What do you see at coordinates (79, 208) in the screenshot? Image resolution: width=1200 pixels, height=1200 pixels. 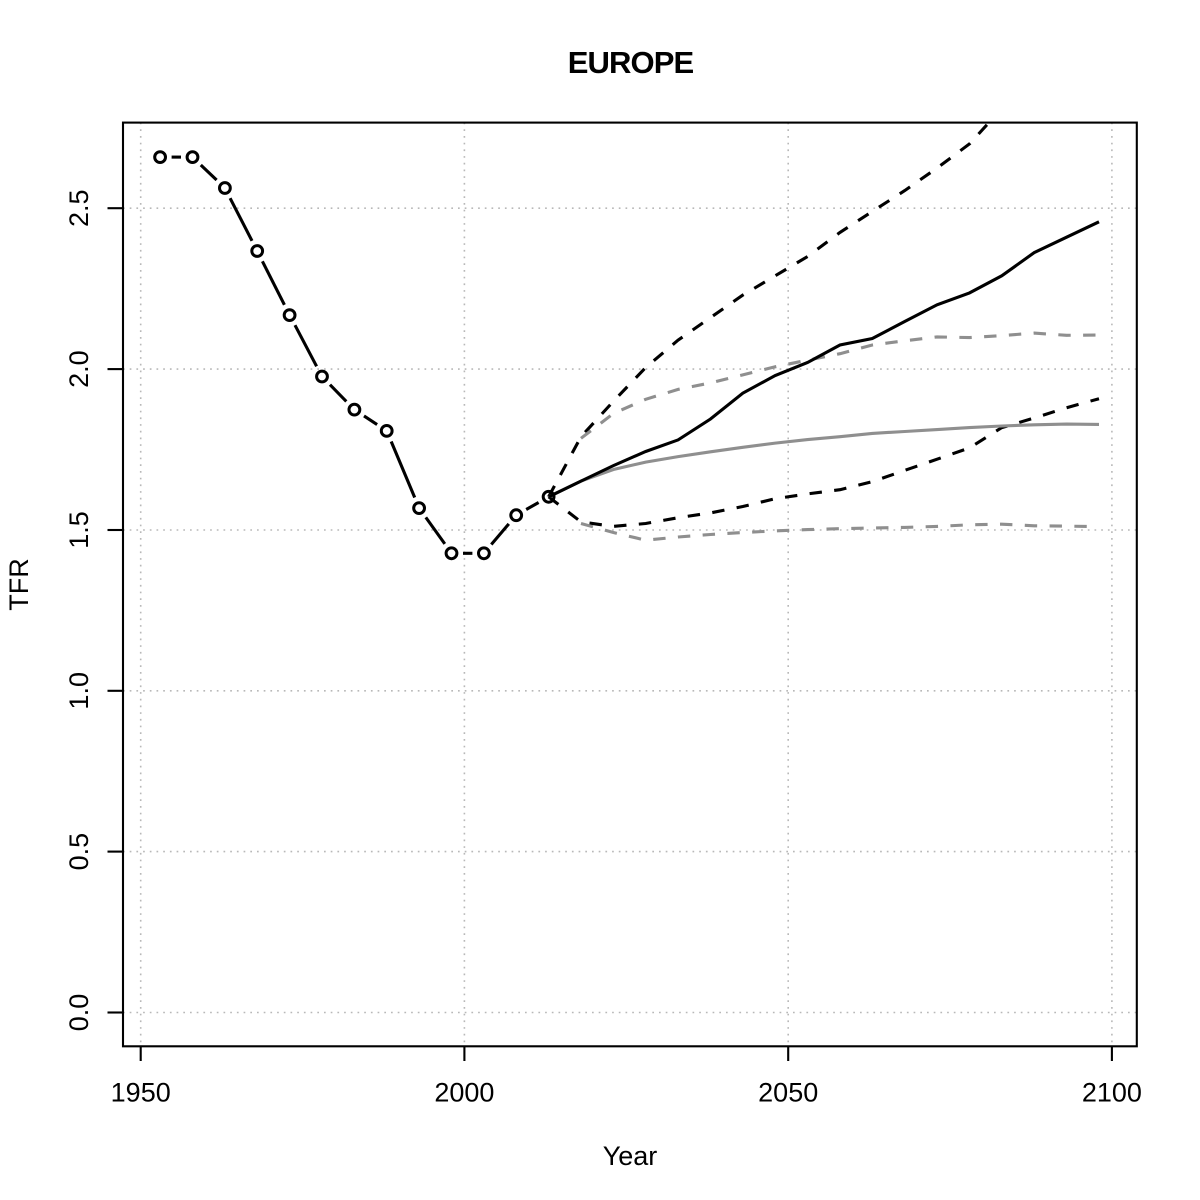 I see `svg-text: 2.5` at bounding box center [79, 208].